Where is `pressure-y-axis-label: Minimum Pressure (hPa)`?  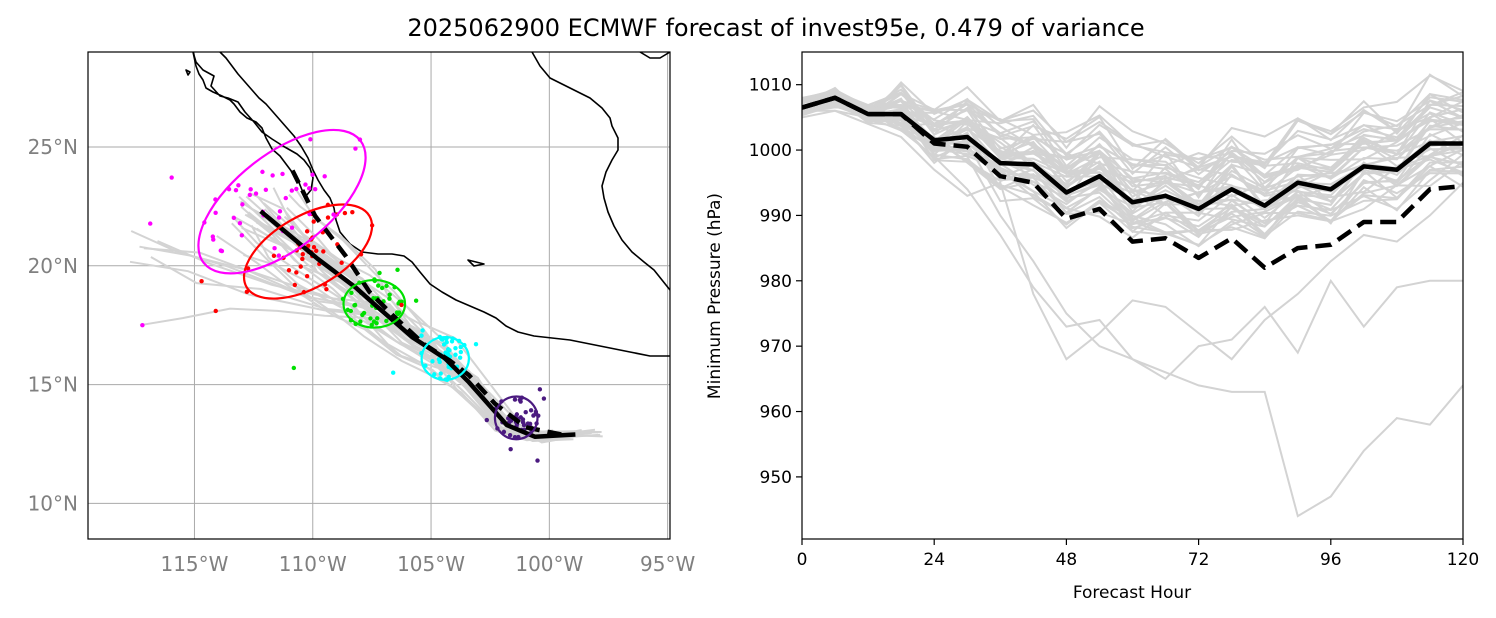
pressure-y-axis-label: Minimum Pressure (hPa) is located at coordinates (715, 296).